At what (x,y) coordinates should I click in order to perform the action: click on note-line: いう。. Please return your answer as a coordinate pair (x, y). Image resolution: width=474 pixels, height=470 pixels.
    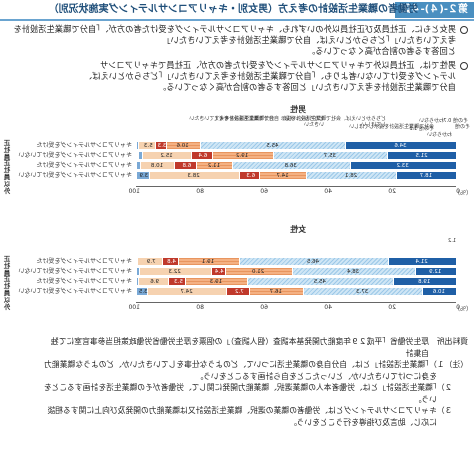
    Looking at the image, I should click on (440, 399).